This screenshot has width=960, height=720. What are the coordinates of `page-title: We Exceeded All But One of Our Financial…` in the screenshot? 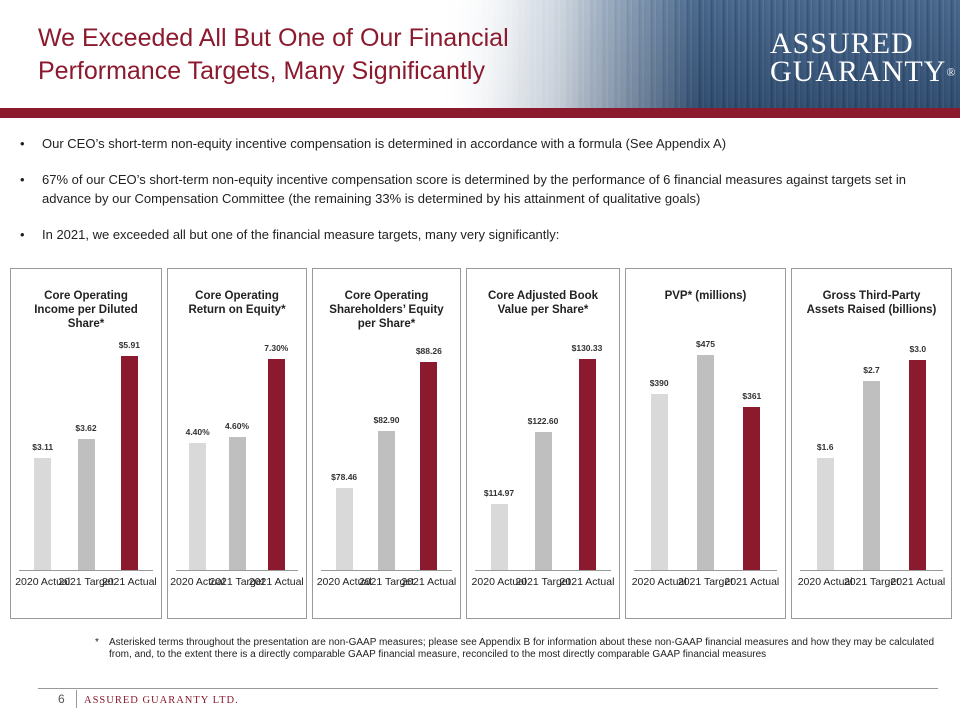 It's located at (338, 55).